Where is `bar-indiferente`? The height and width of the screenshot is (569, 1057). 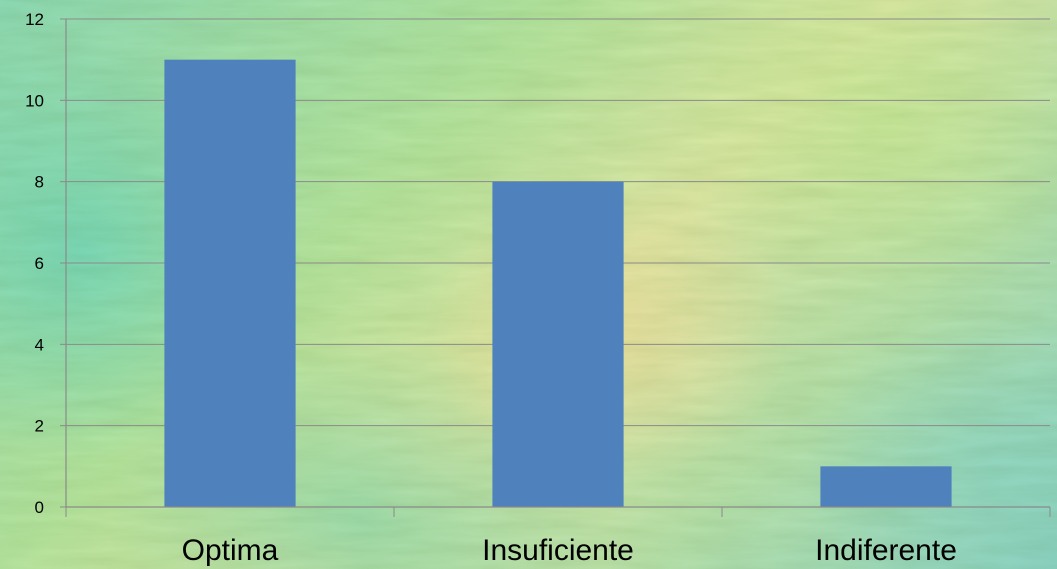 bar-indiferente is located at coordinates (886, 486).